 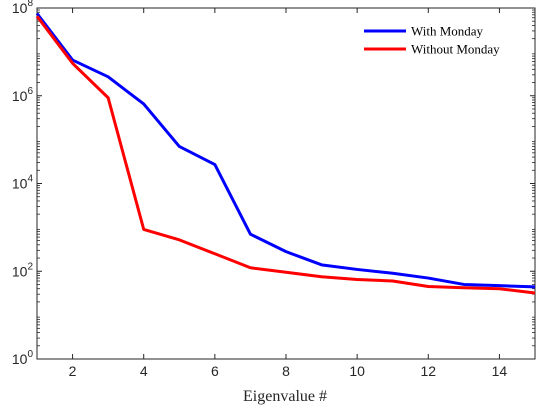 I want to click on y-tick-label: 108, so click(x=23, y=8).